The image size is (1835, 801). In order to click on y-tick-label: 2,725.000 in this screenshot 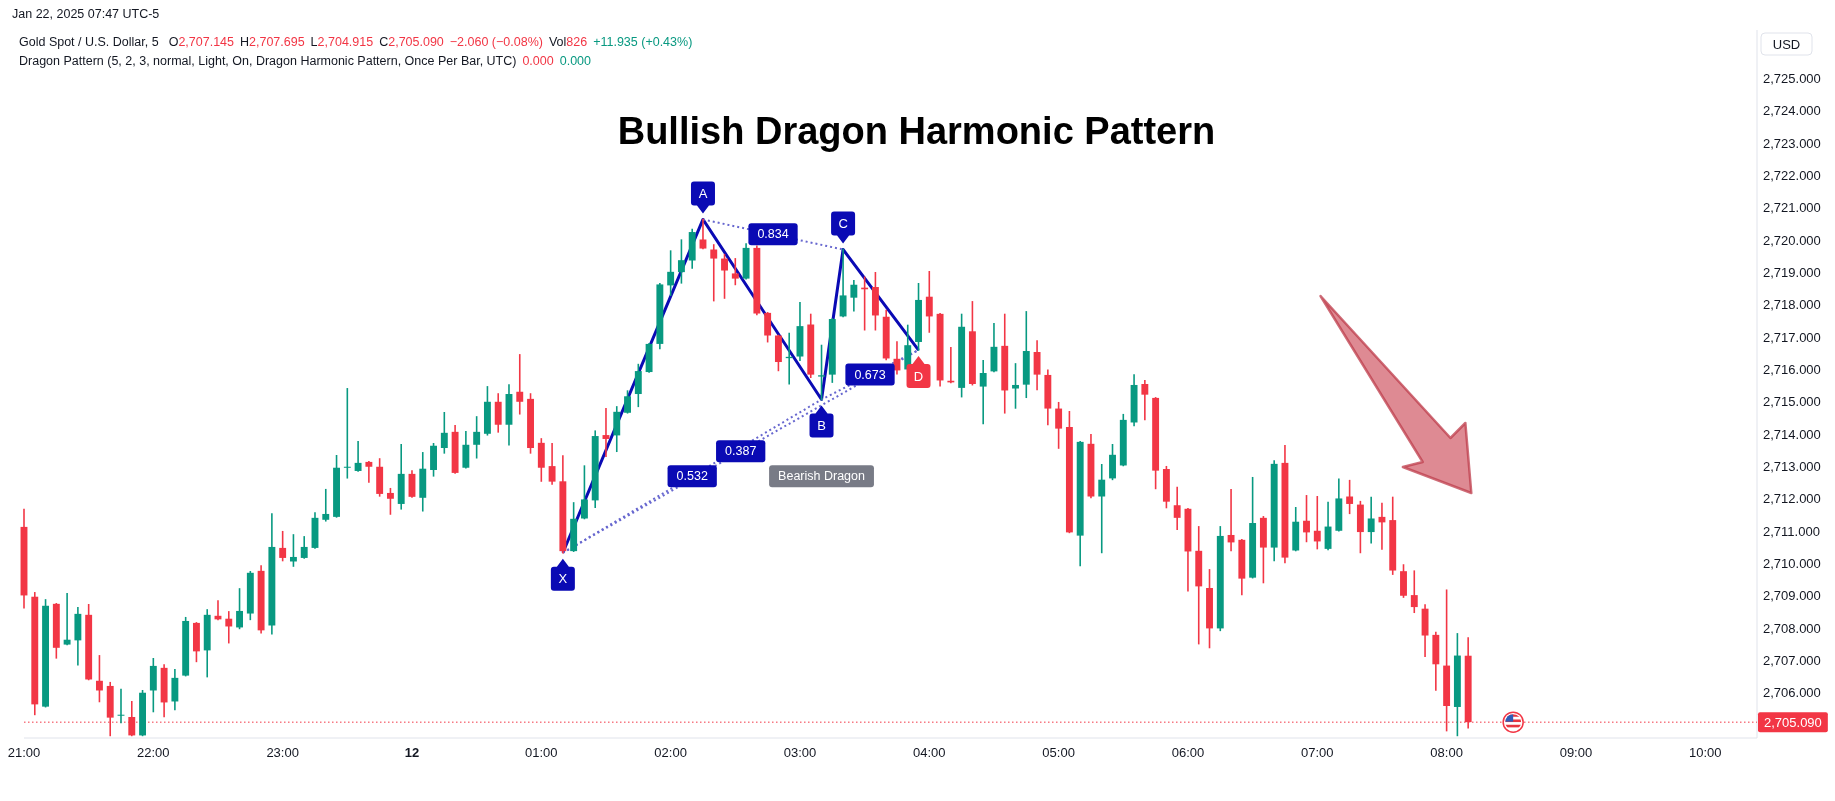, I will do `click(1792, 78)`.